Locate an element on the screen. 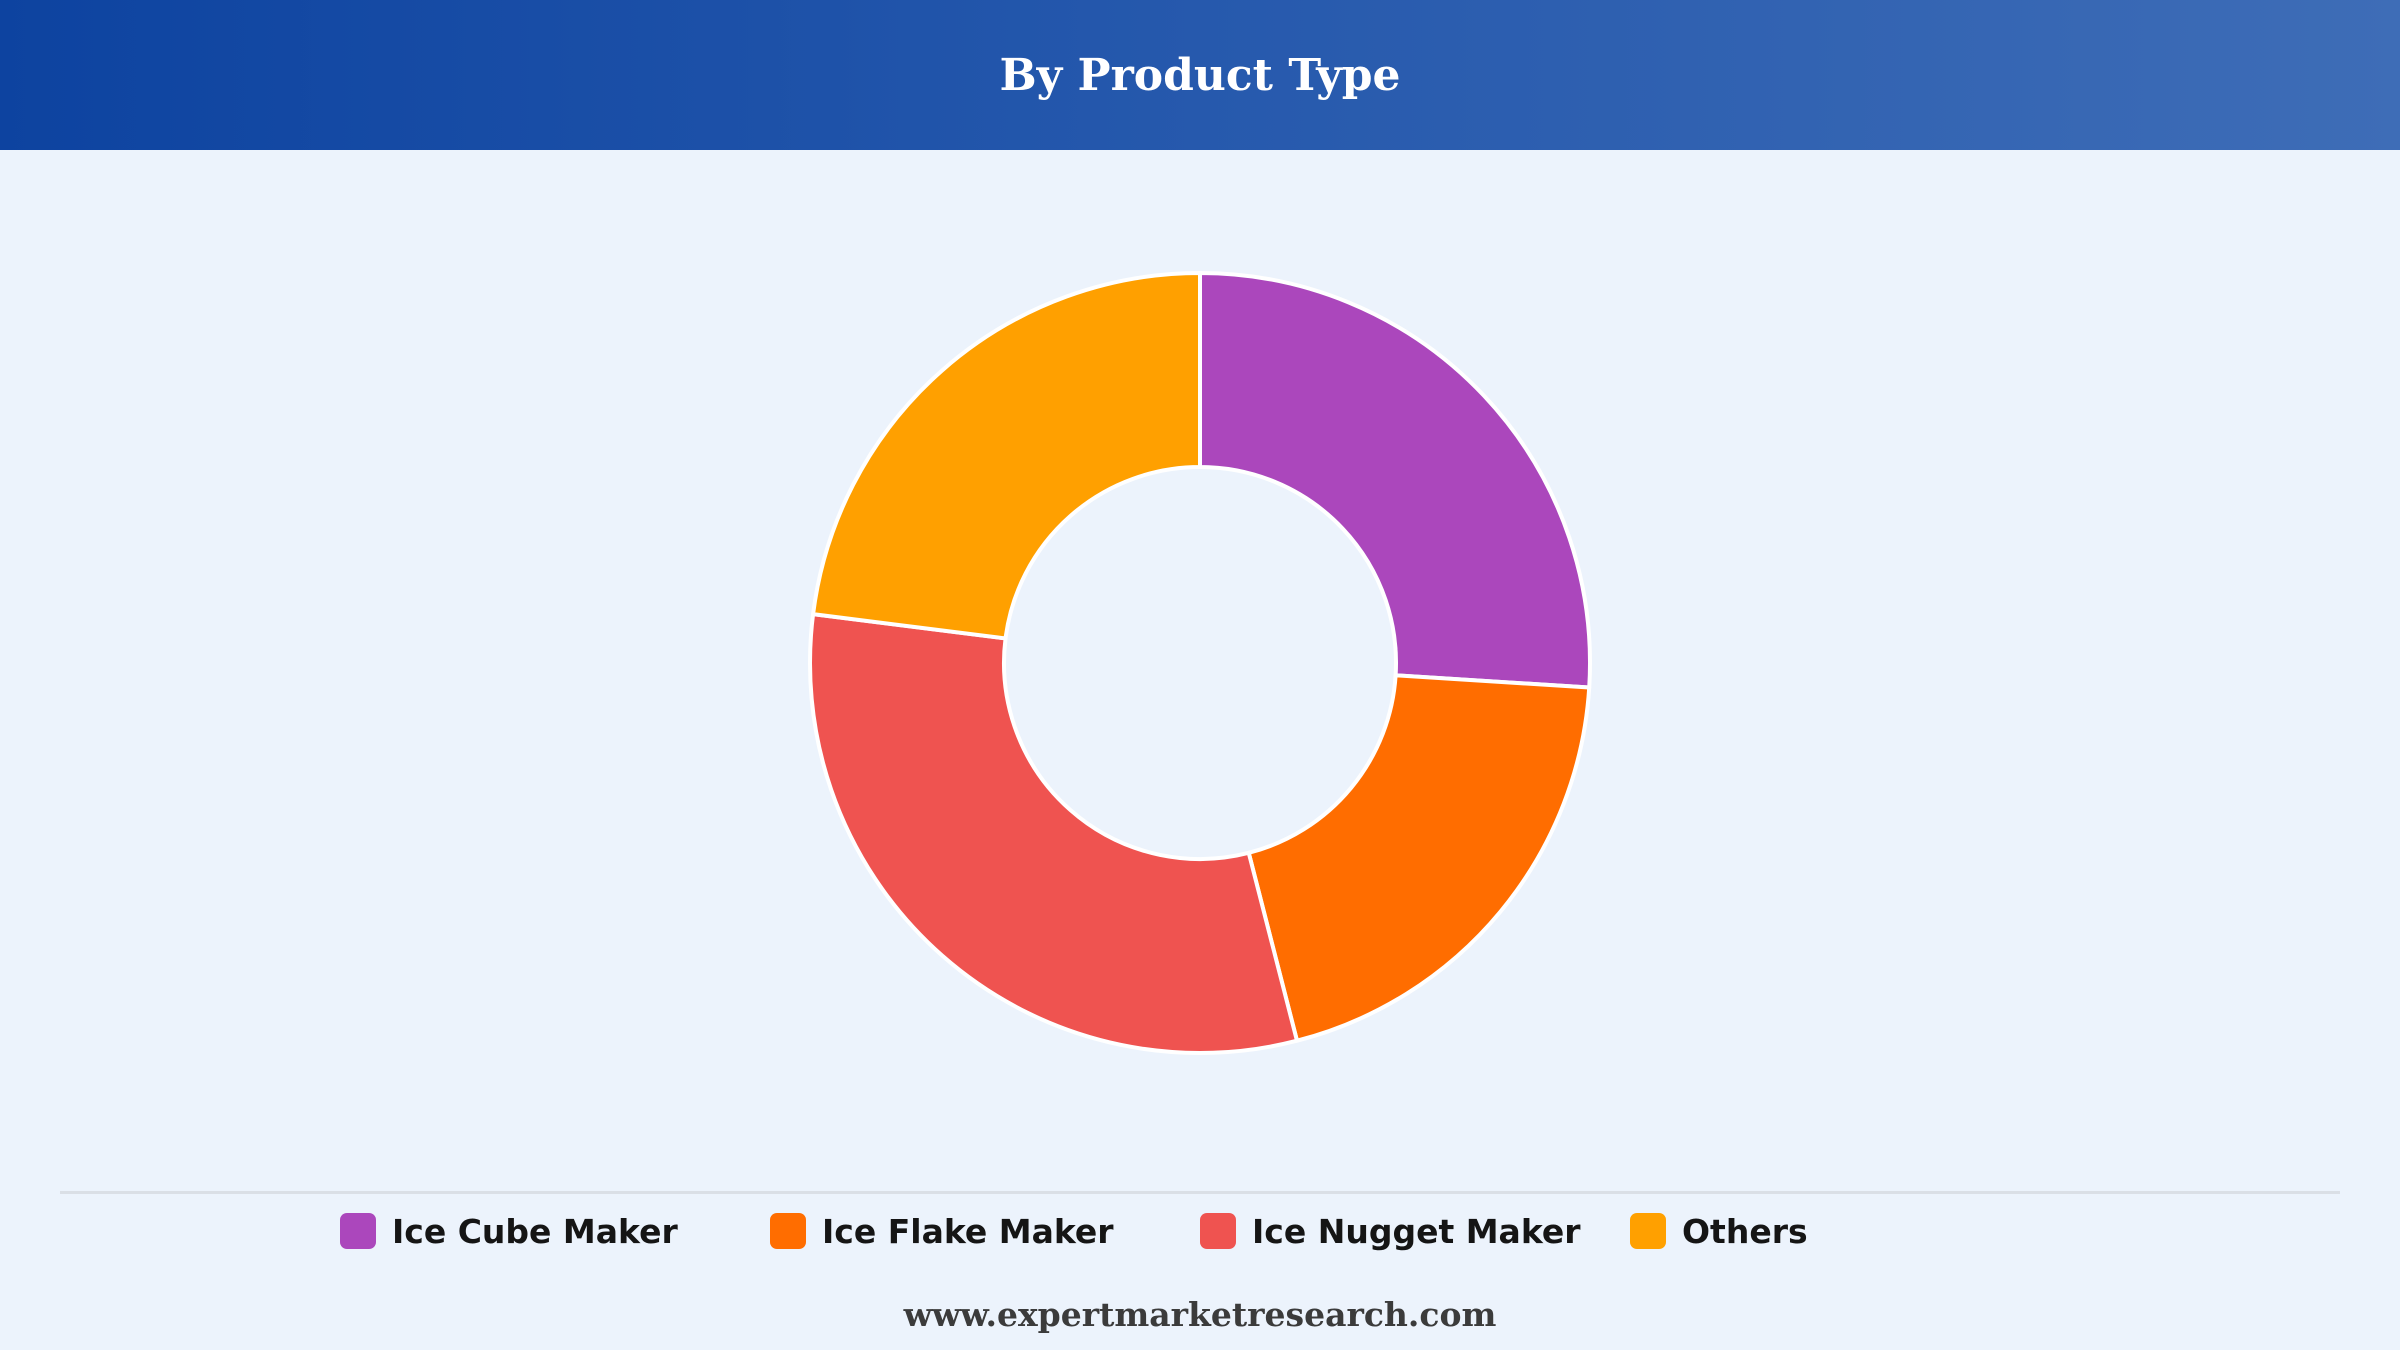 This screenshot has width=2400, height=1350. legend-item-others: Others is located at coordinates (1719, 1231).